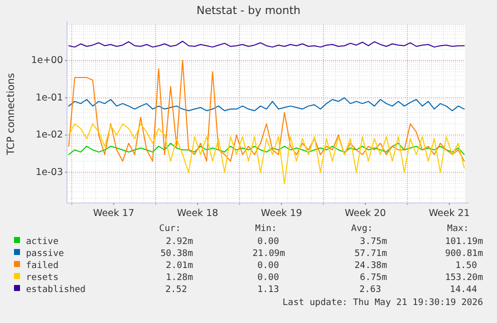 This screenshot has height=323, width=497. I want to click on legend-label: resets, so click(42, 278).